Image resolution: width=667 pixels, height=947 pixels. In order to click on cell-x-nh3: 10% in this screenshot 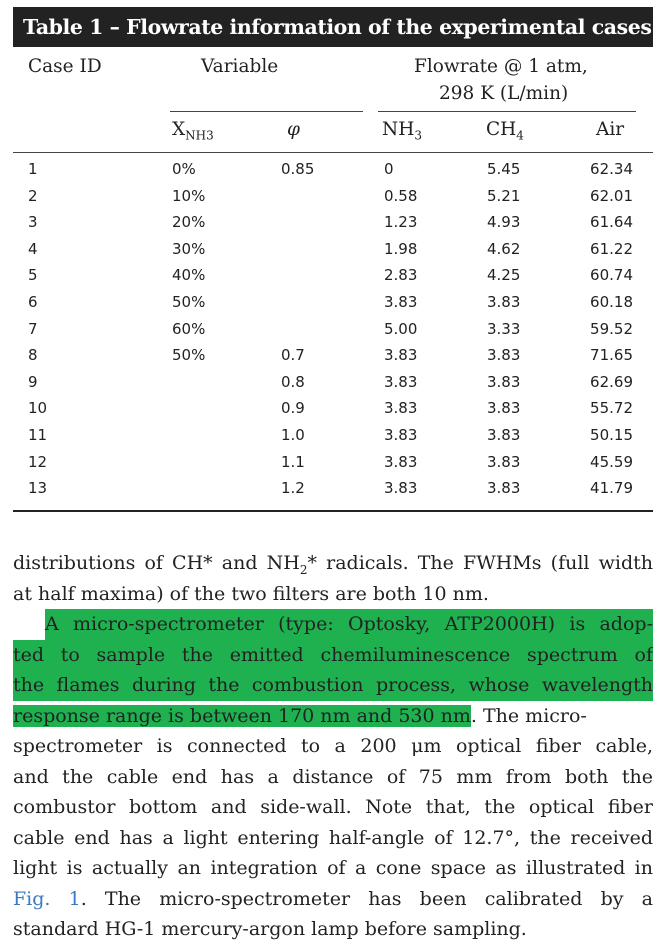, I will do `click(189, 195)`.